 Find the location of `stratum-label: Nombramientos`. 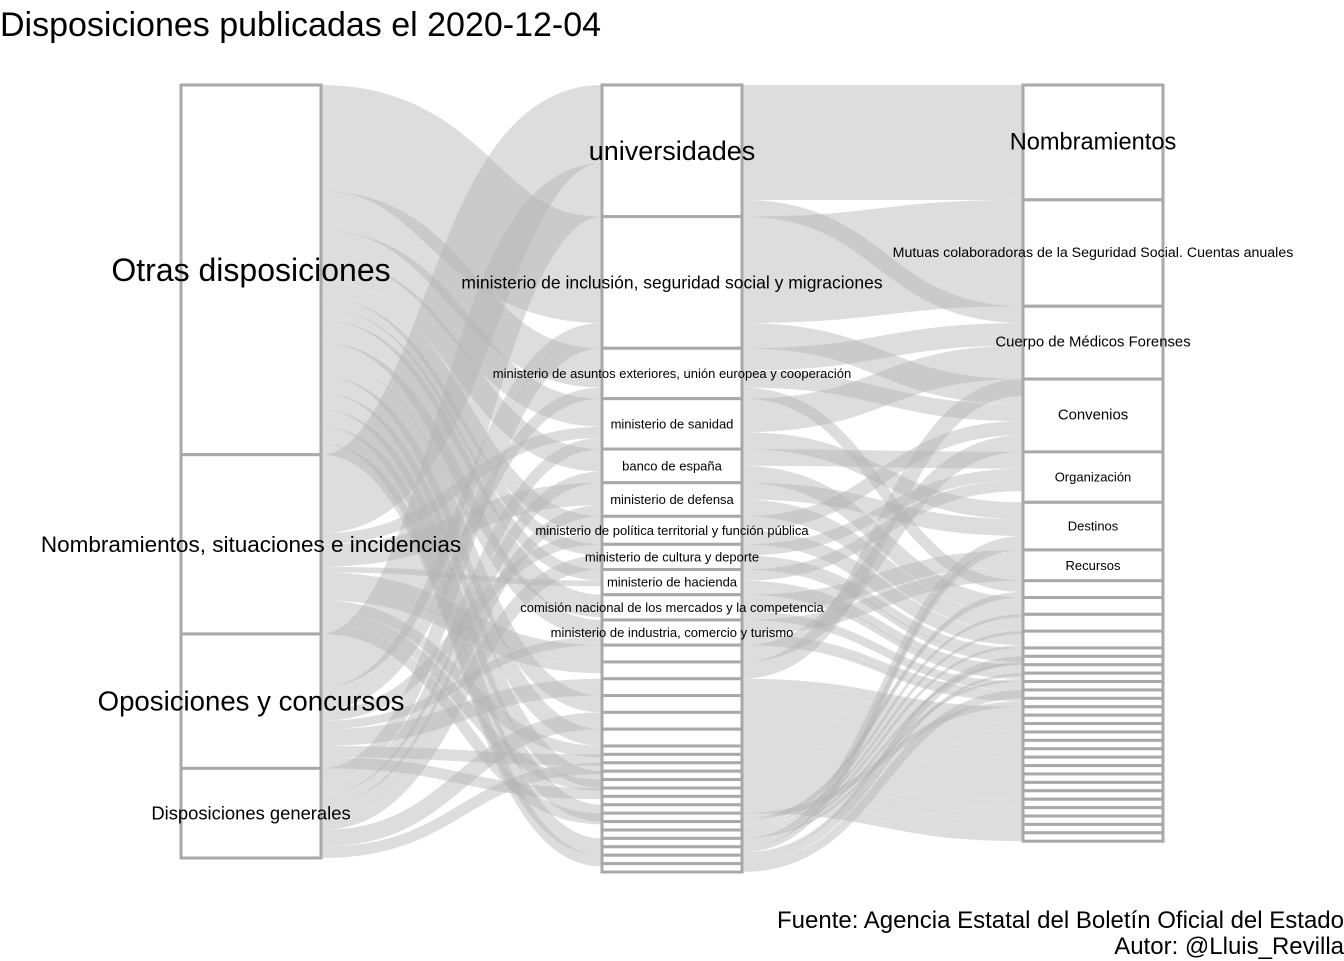

stratum-label: Nombramientos is located at coordinates (1093, 142).